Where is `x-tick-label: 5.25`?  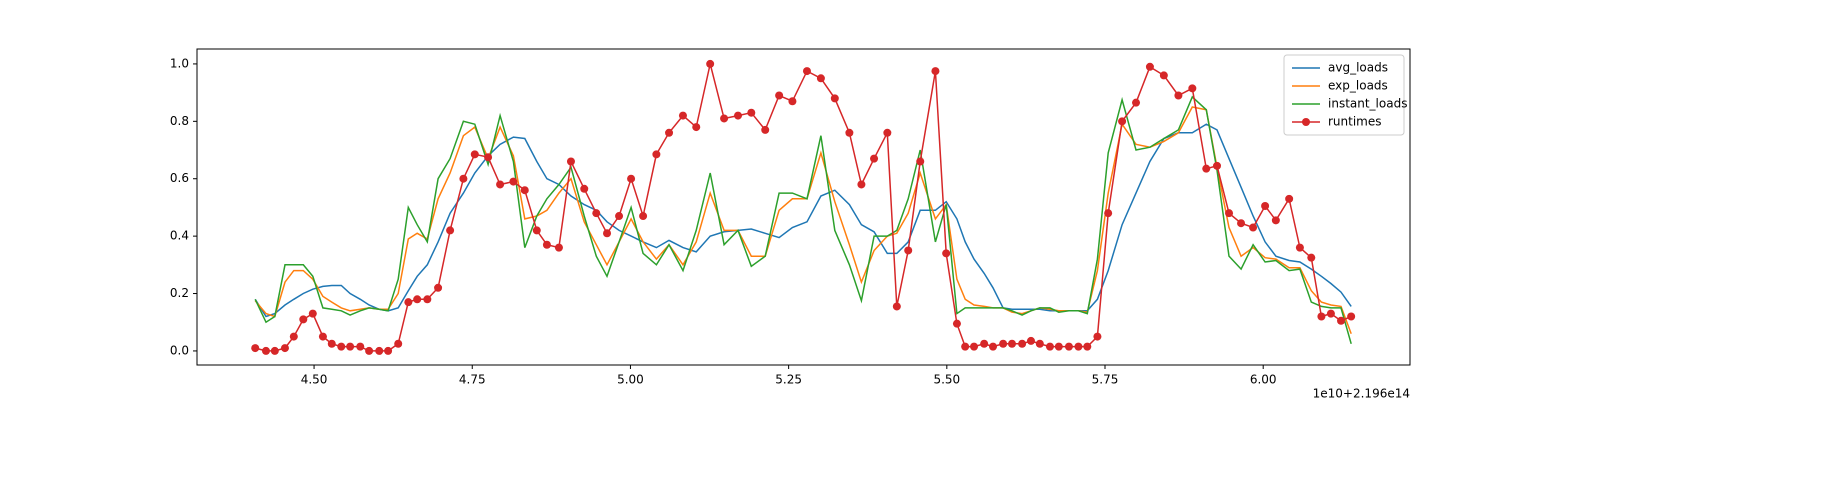
x-tick-label: 5.25 is located at coordinates (788, 380).